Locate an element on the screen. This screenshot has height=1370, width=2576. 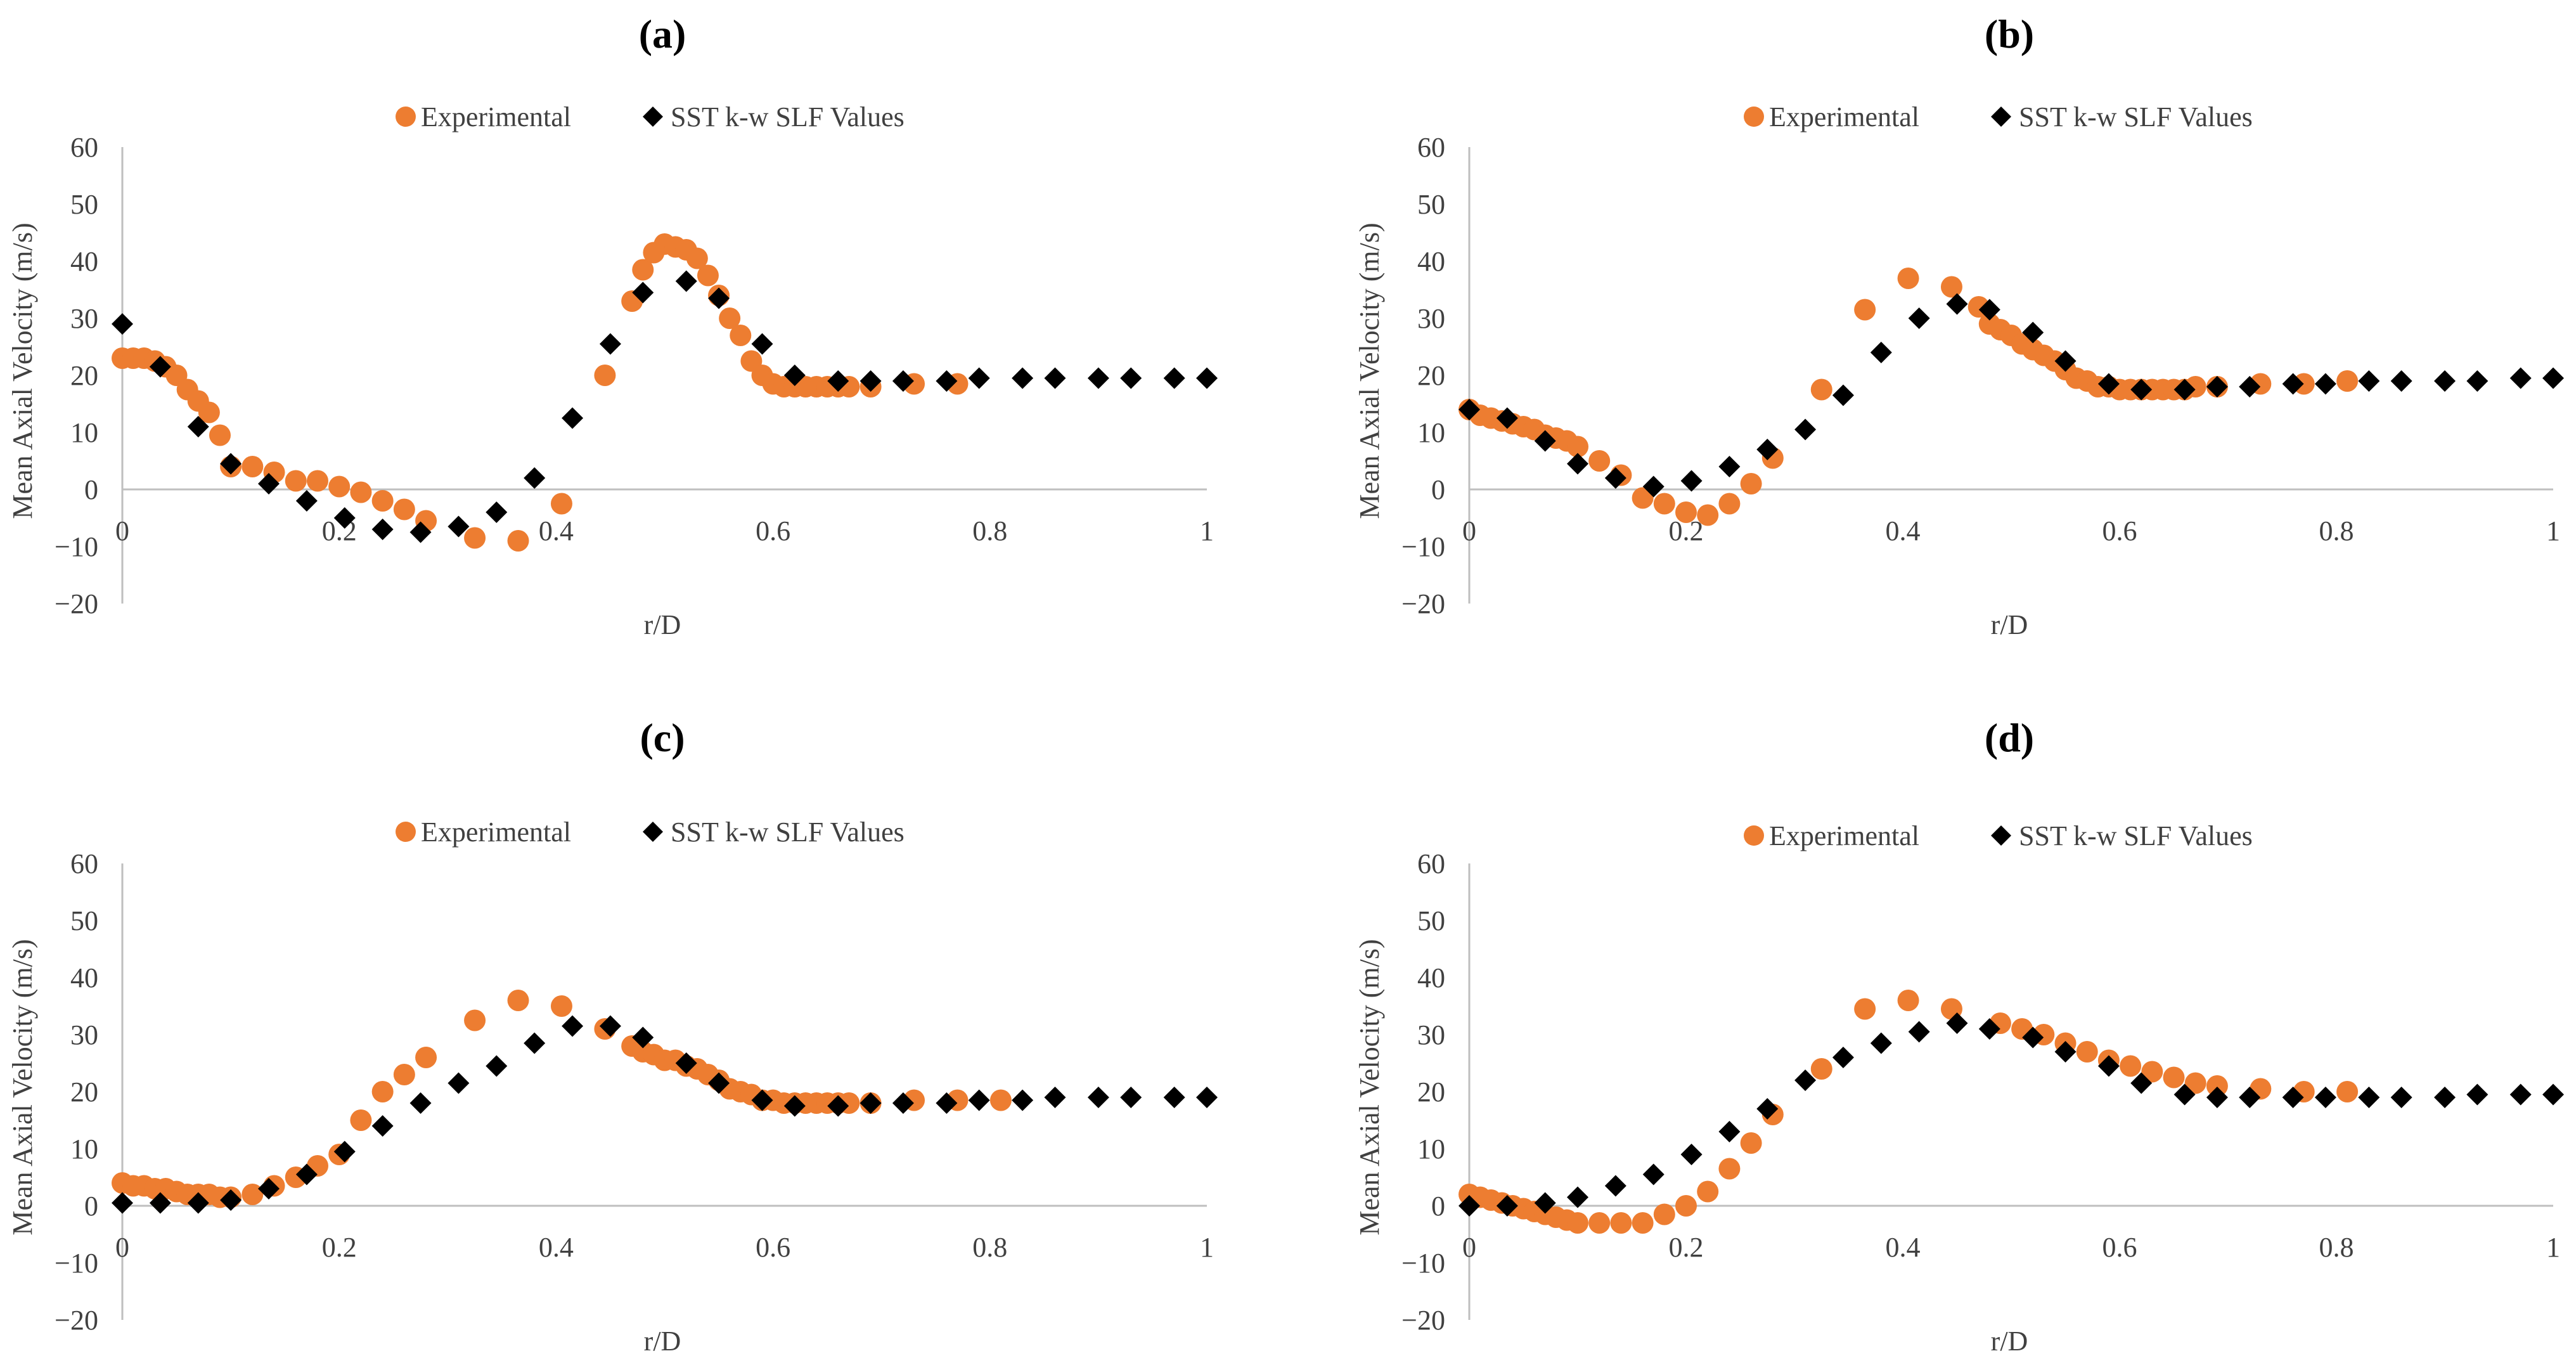
x-tick-label: 0 is located at coordinates (1469, 1247).